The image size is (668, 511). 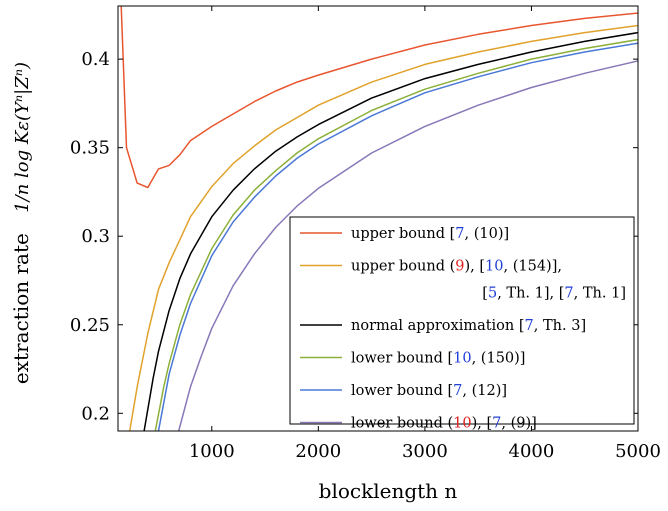 What do you see at coordinates (425, 451) in the screenshot?
I see `x-tick-label-3: 3000` at bounding box center [425, 451].